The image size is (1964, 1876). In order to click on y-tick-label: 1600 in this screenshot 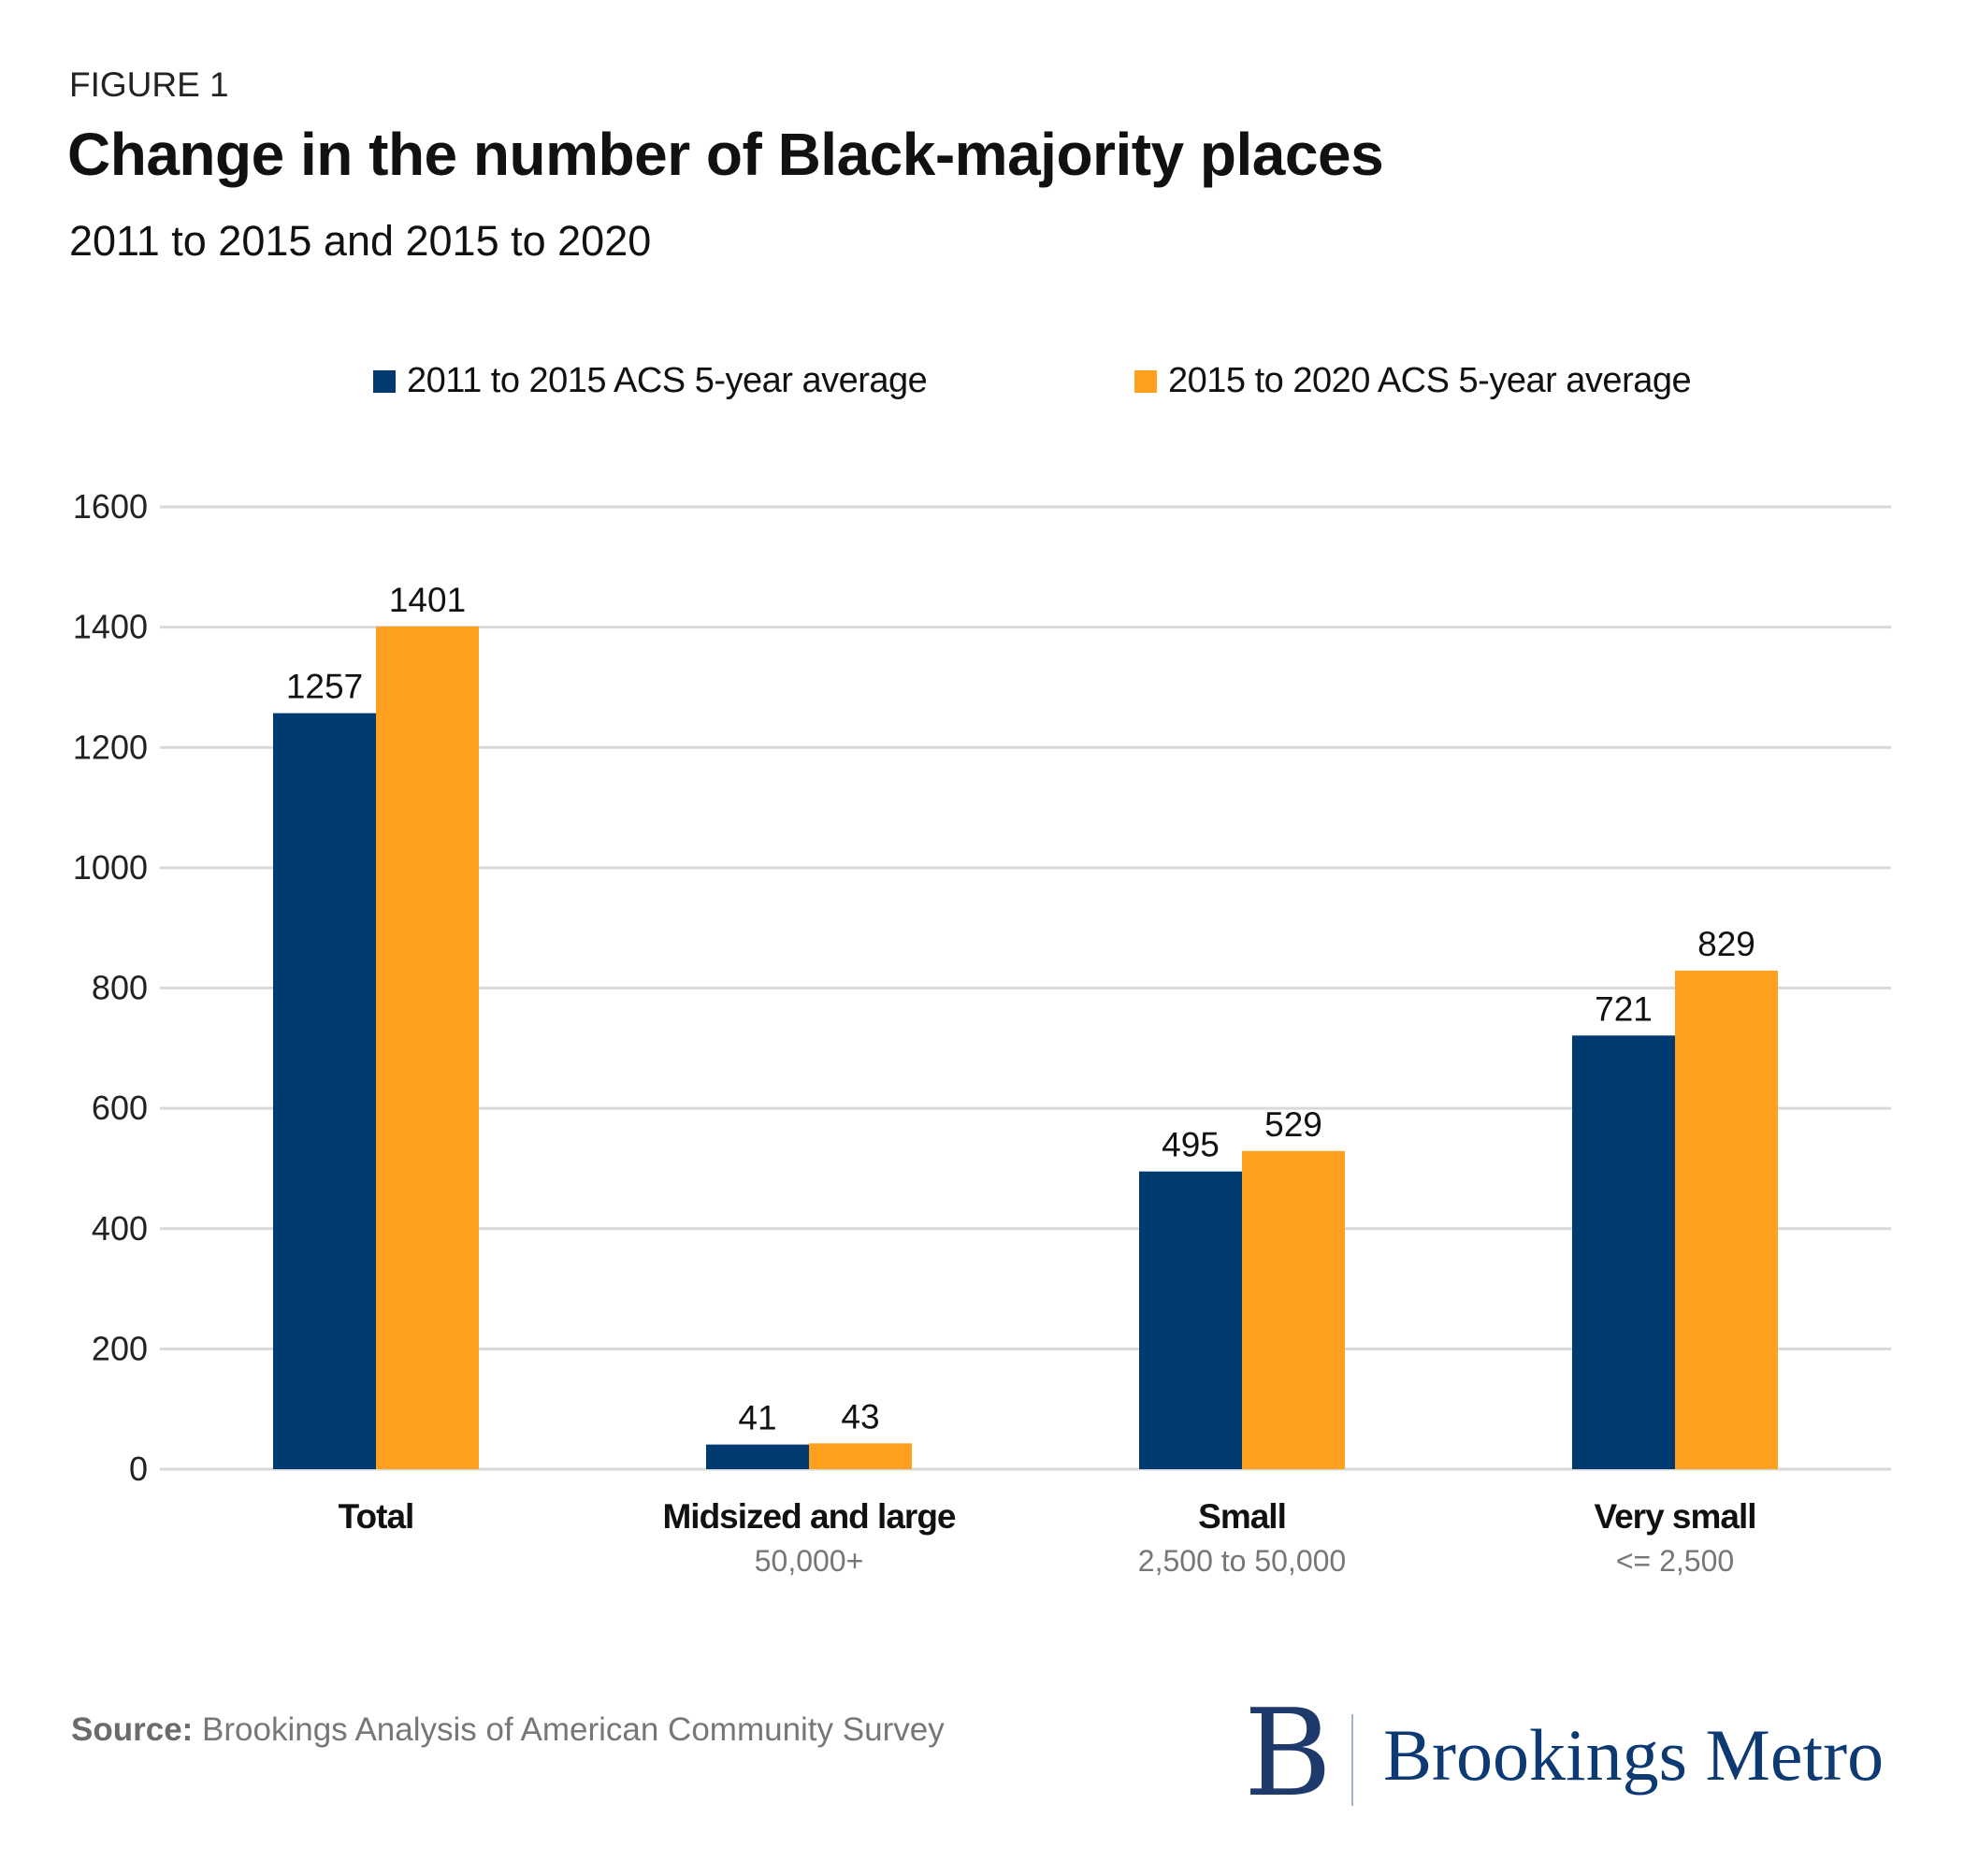, I will do `click(110, 507)`.